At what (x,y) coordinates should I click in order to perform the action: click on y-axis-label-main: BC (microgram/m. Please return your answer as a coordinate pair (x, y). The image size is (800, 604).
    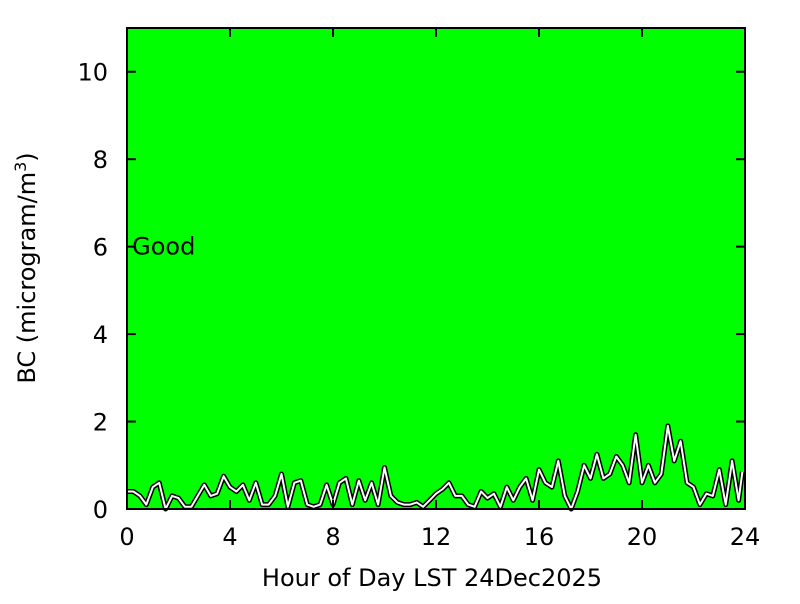
    Looking at the image, I should click on (27, 278).